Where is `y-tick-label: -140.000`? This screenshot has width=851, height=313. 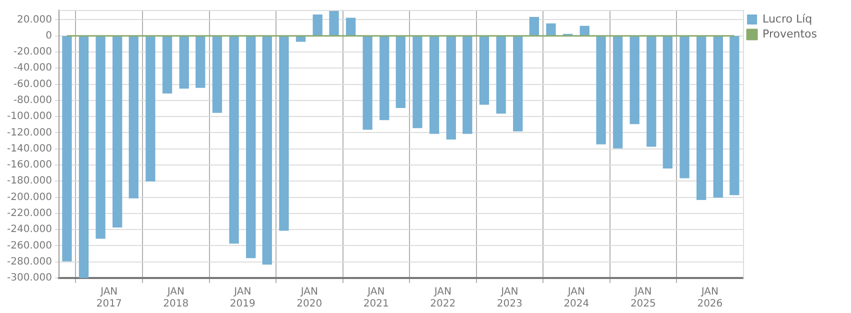 y-tick-label: -140.000 is located at coordinates (29, 148).